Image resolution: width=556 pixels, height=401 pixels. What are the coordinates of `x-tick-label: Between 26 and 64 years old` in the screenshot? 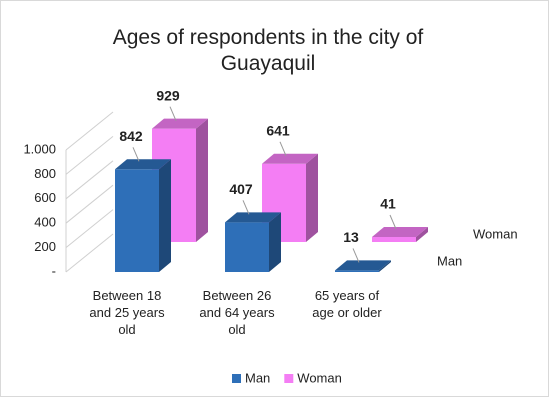 It's located at (237, 312).